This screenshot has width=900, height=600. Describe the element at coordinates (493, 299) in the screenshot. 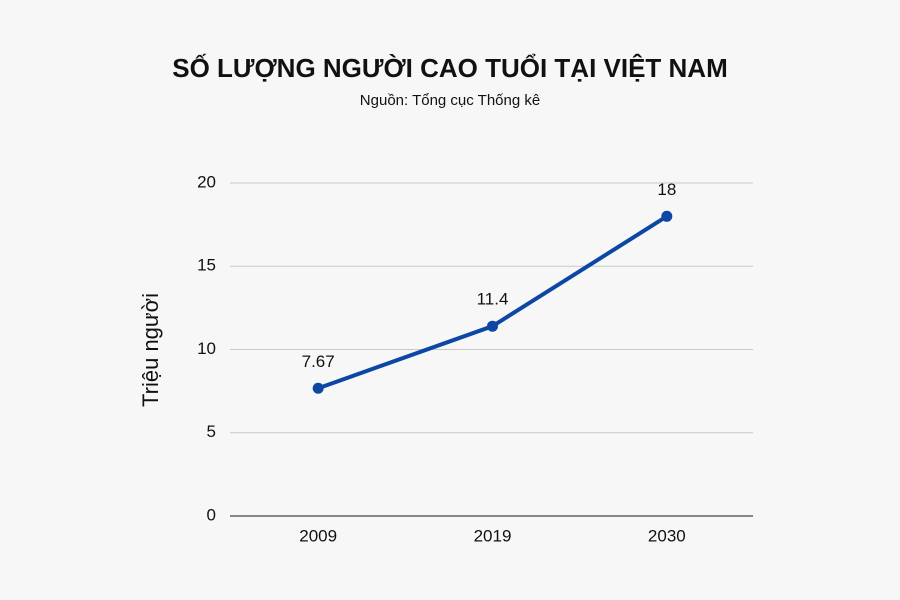

I see `data-label: 11.4` at that location.